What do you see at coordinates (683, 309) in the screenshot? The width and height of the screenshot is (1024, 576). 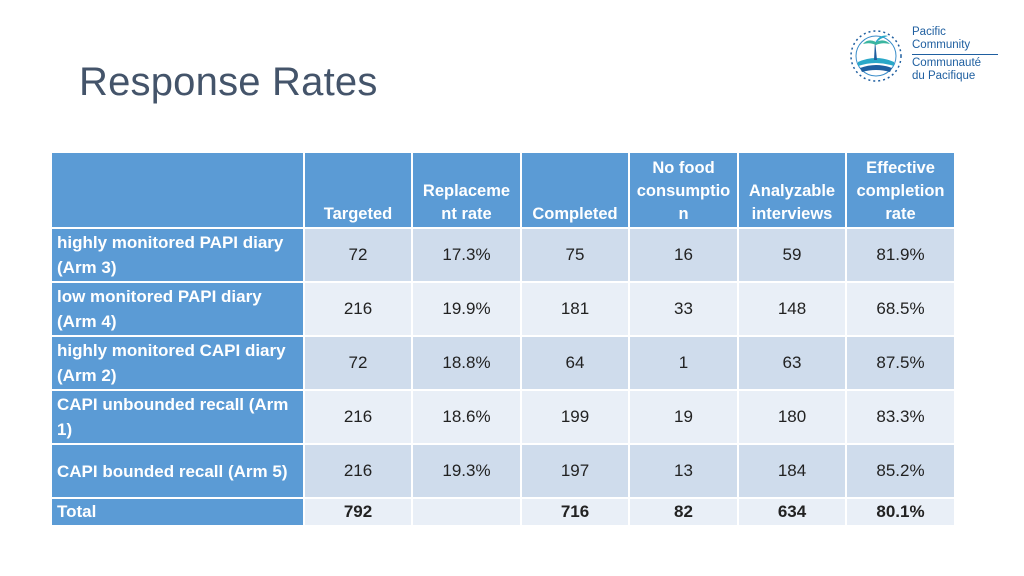 I see `cell-no-food-consumption: 33` at bounding box center [683, 309].